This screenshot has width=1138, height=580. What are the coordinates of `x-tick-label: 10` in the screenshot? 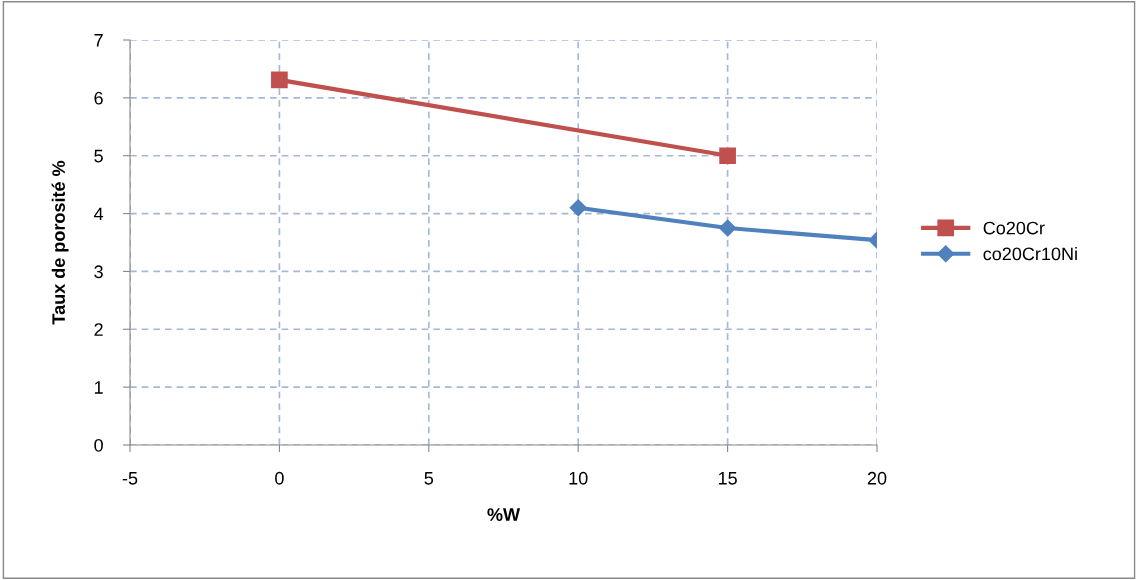 It's located at (578, 478).